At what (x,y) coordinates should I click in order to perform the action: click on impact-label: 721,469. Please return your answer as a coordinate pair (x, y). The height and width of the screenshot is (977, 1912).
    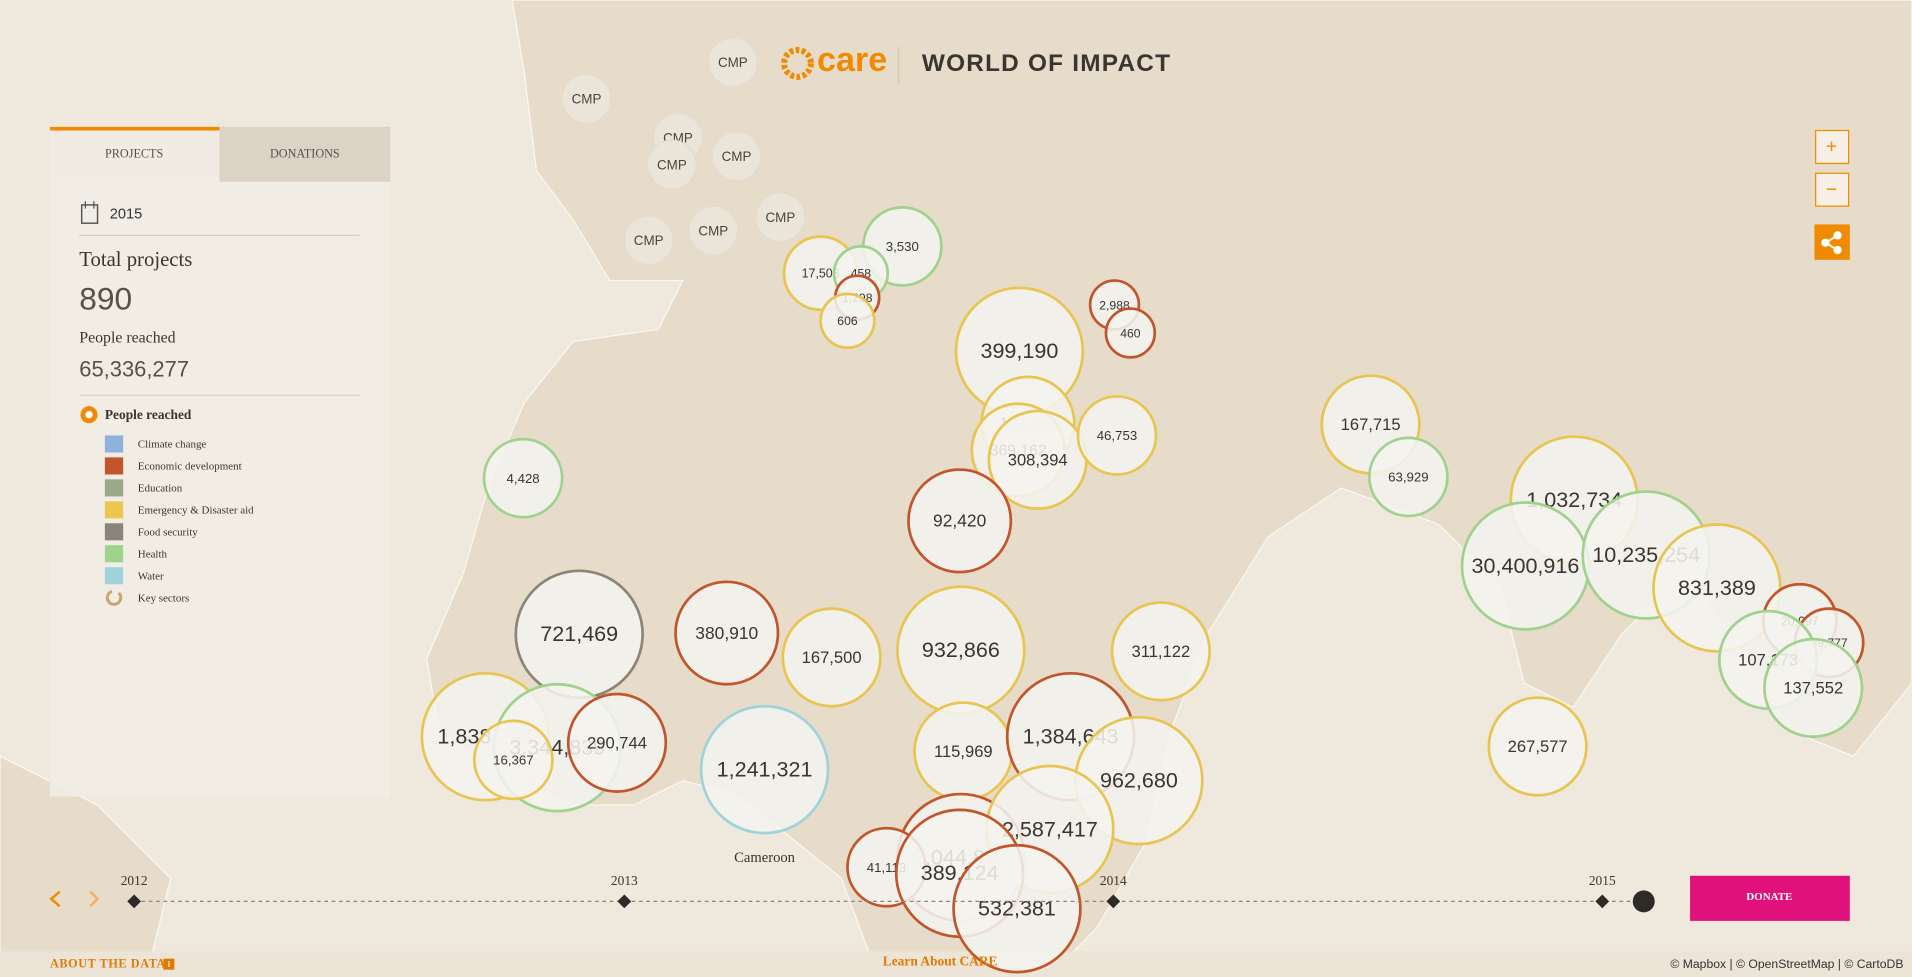
    Looking at the image, I should click on (579, 633).